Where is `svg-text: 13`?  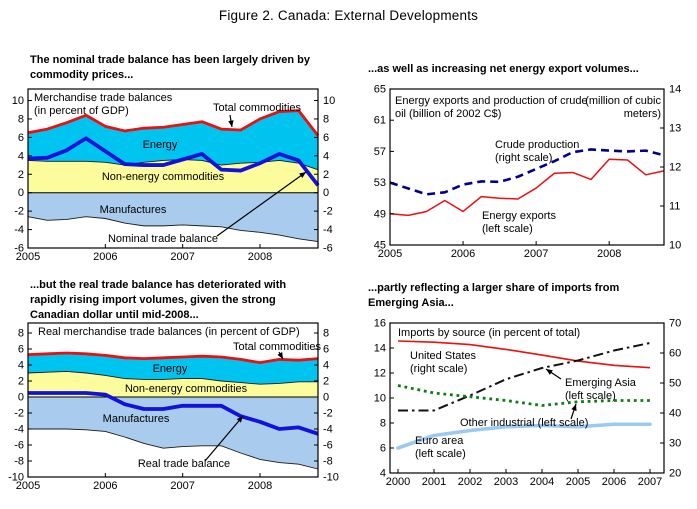
svg-text: 13 is located at coordinates (675, 129).